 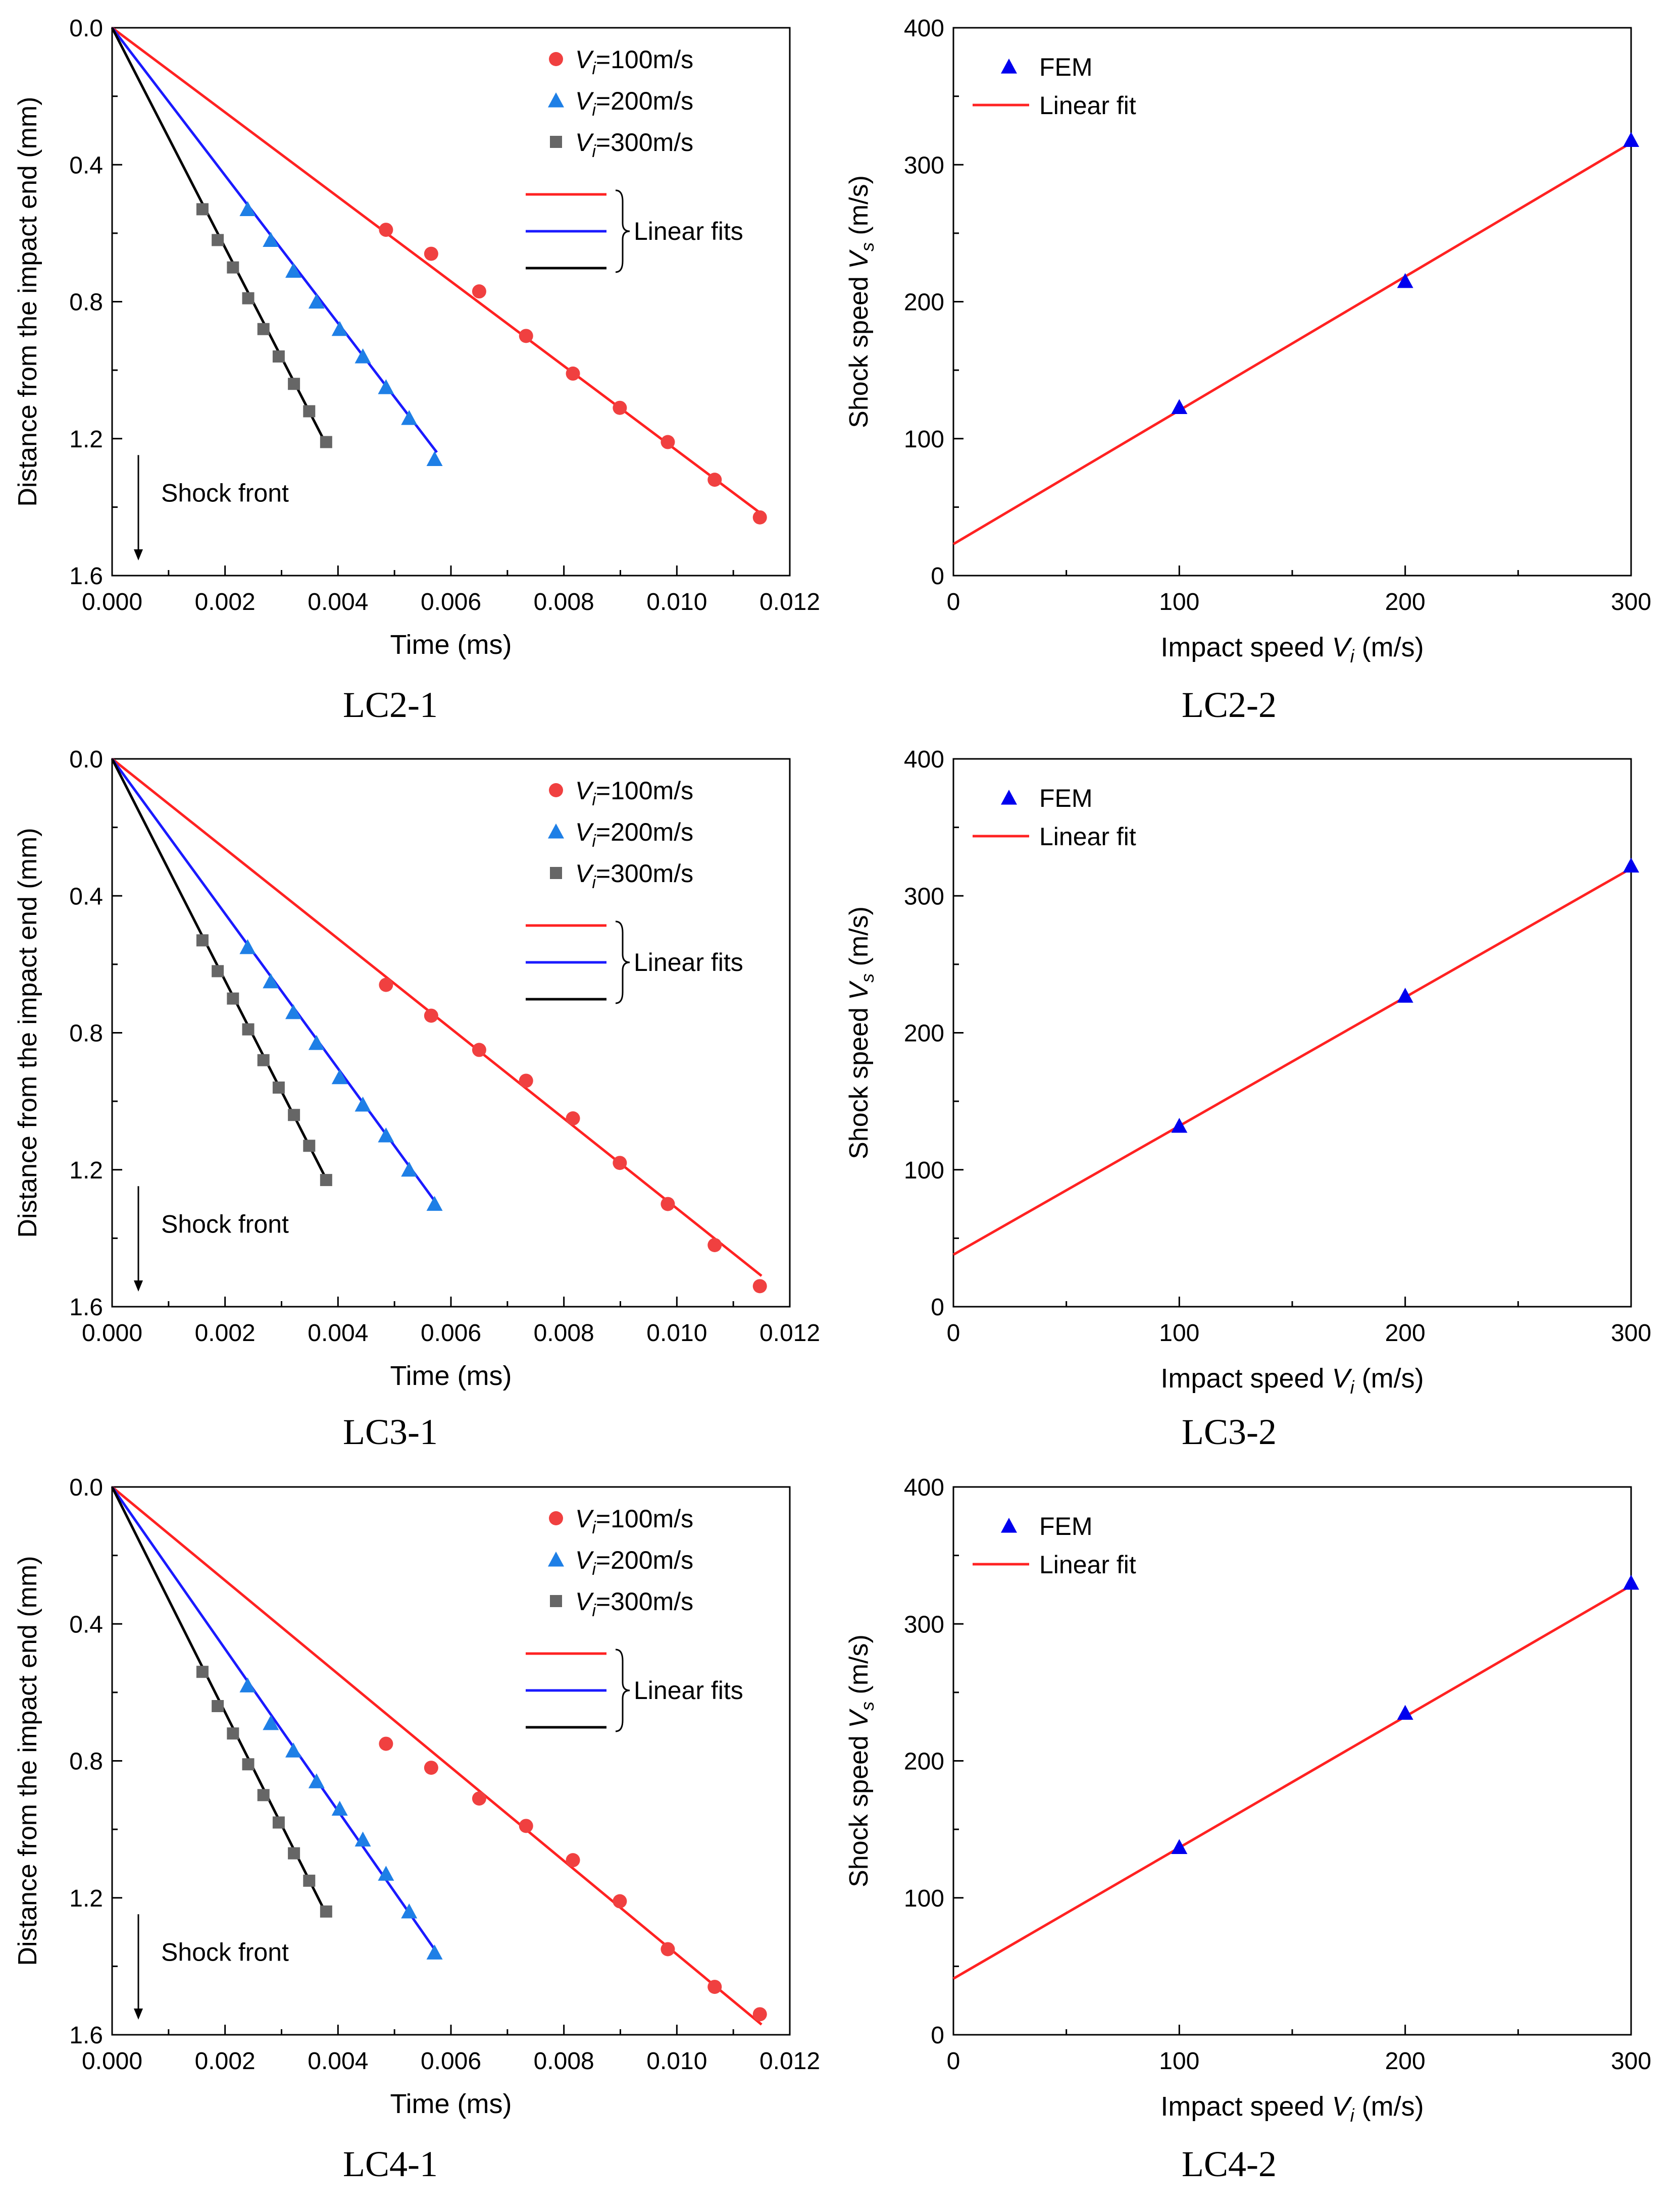 What do you see at coordinates (1631, 1333) in the screenshot?
I see `x-tick-label: 300` at bounding box center [1631, 1333].